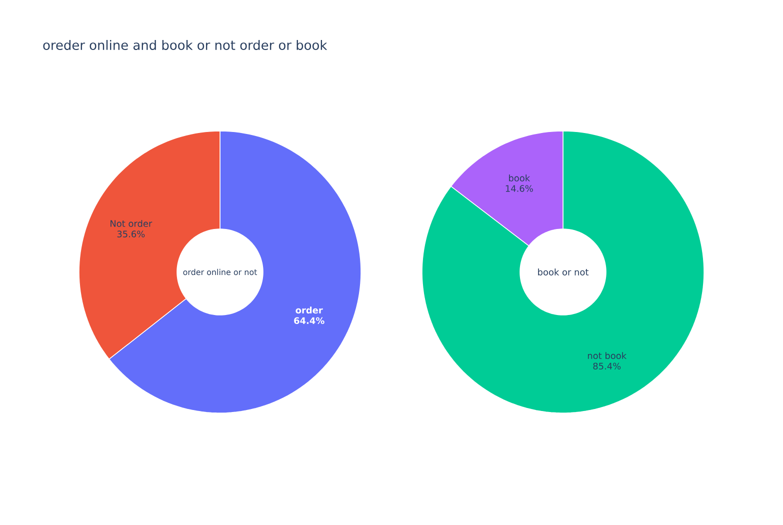 The width and height of the screenshot is (783, 525). What do you see at coordinates (131, 234) in the screenshot?
I see `data-label: 35.6%` at bounding box center [131, 234].